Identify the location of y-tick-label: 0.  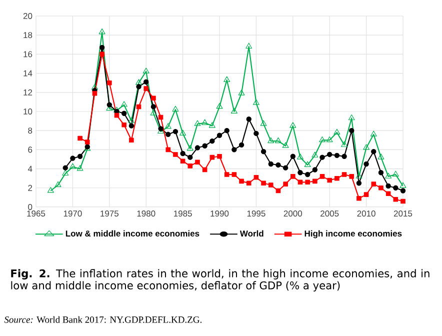
(30, 207).